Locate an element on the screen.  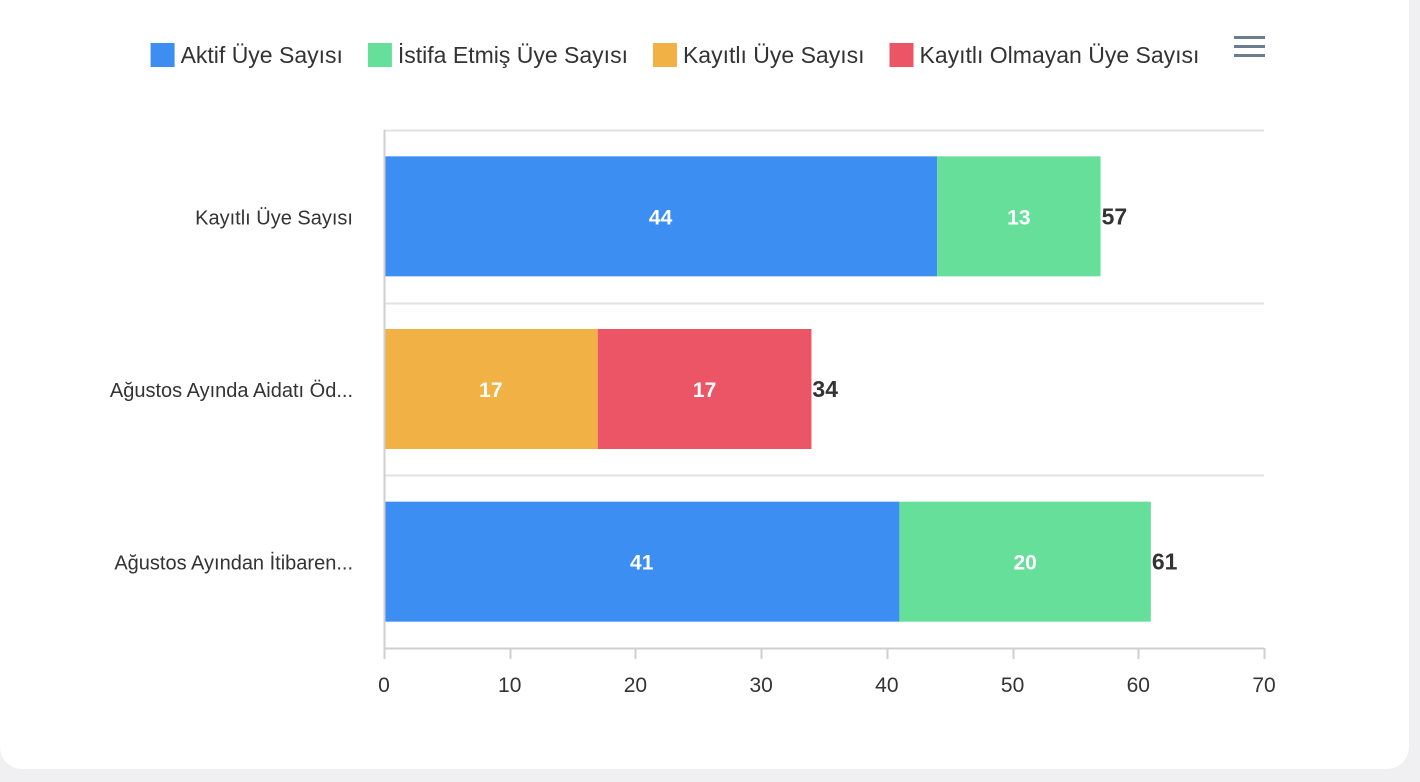
hamburger-menu-icon is located at coordinates (1249, 46).